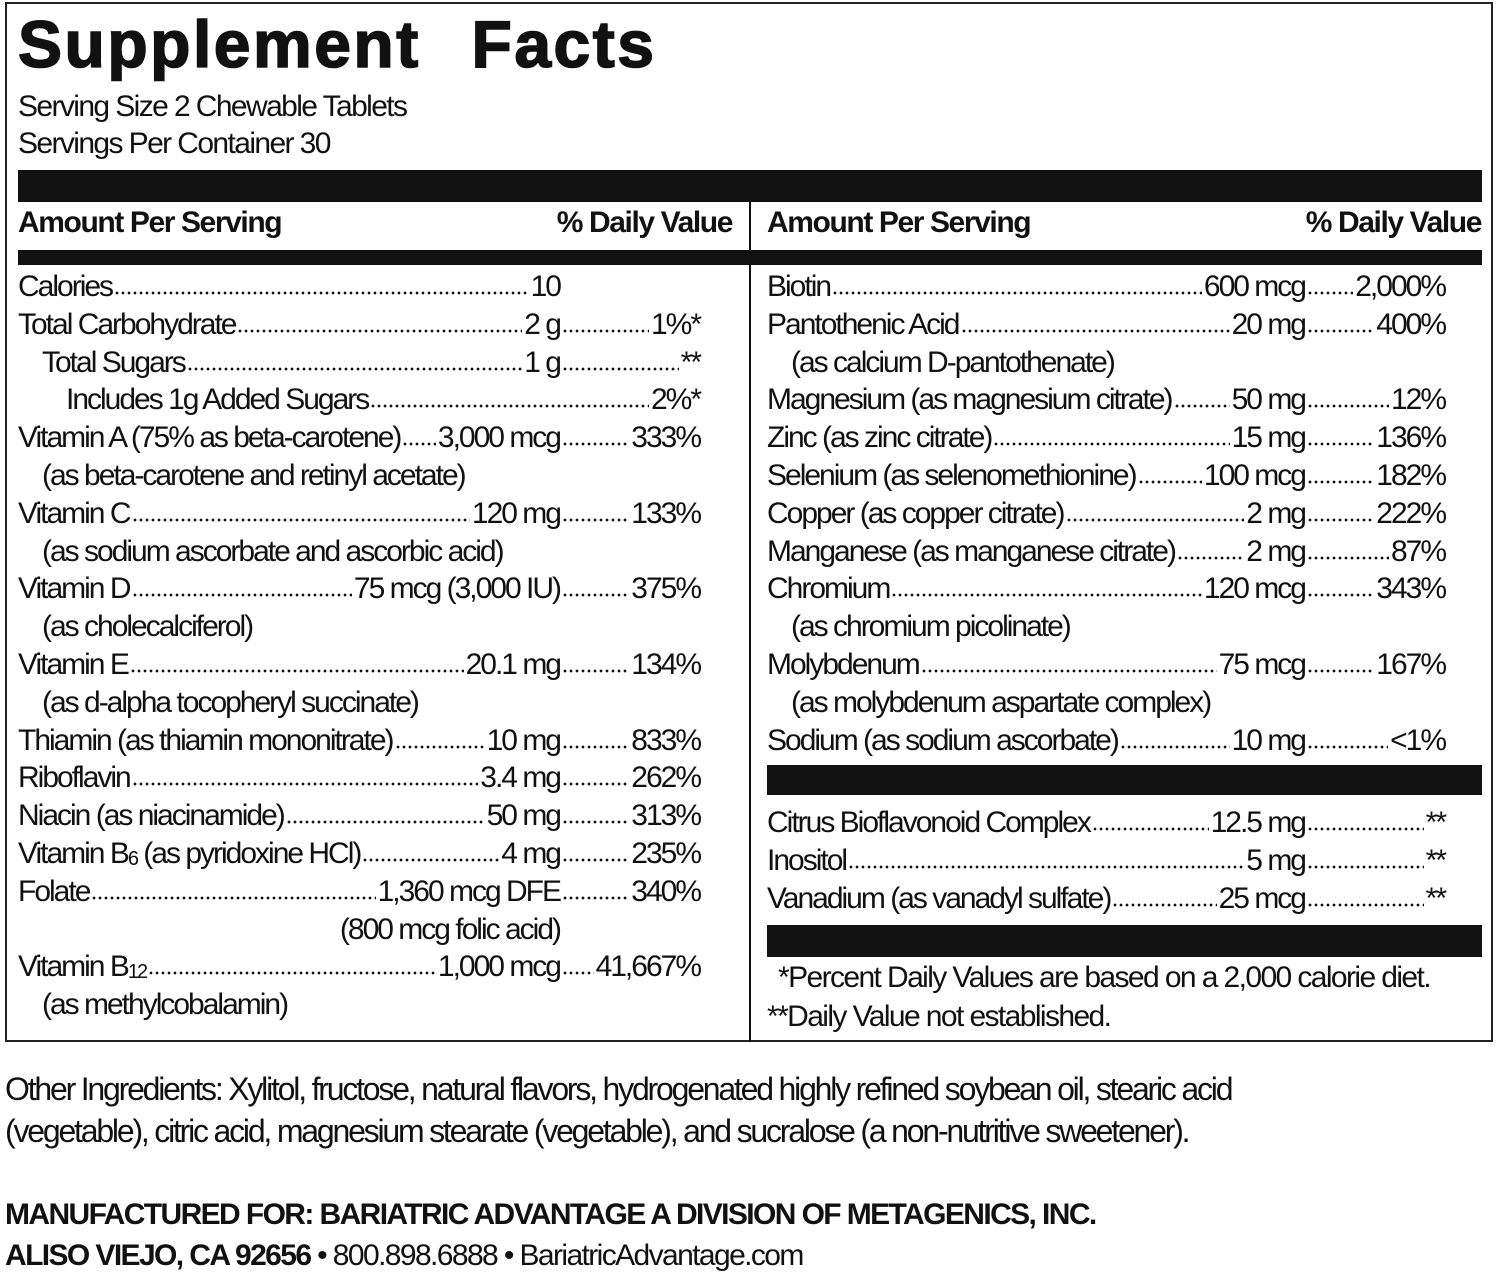 This screenshot has width=1500, height=1279. I want to click on nutrient-source: (as chromium picolinate), so click(931, 627).